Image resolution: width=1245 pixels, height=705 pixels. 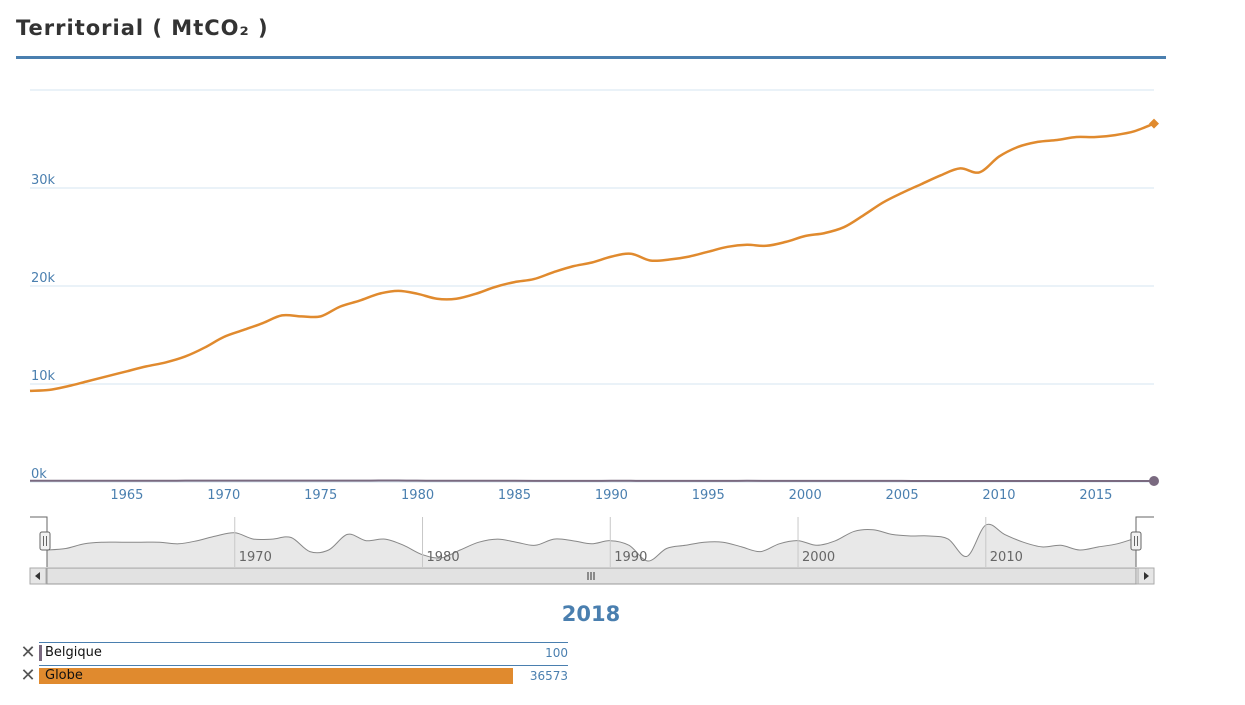 What do you see at coordinates (708, 495) in the screenshot?
I see `x-tick-label: 1995` at bounding box center [708, 495].